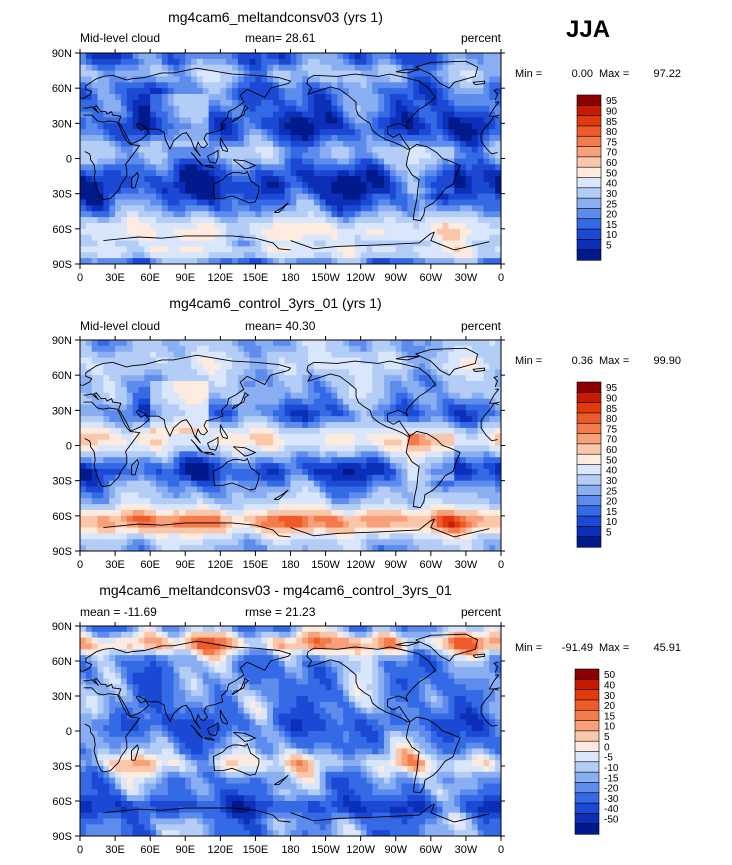 The image size is (732, 865). What do you see at coordinates (612, 235) in the screenshot?
I see `colorbar-label: 10` at bounding box center [612, 235].